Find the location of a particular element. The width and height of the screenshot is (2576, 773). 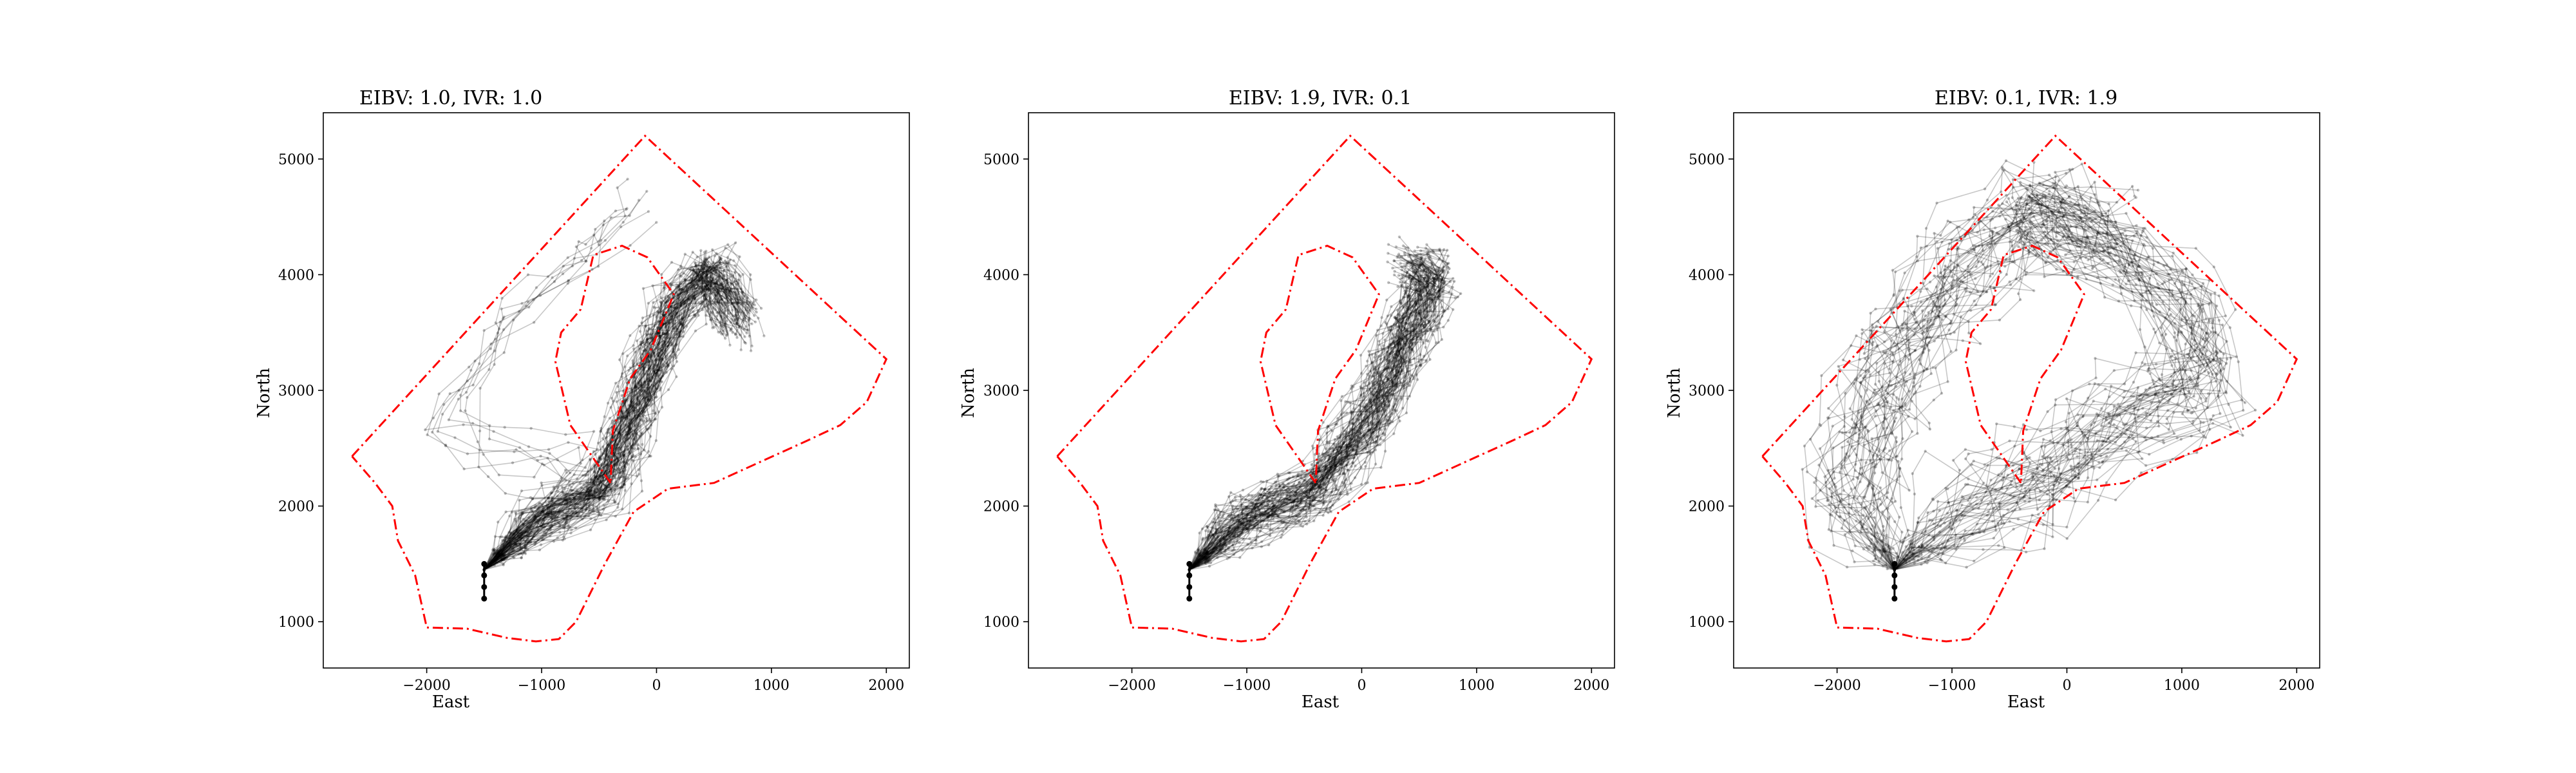

outer-boundary-line is located at coordinates (619, 388).